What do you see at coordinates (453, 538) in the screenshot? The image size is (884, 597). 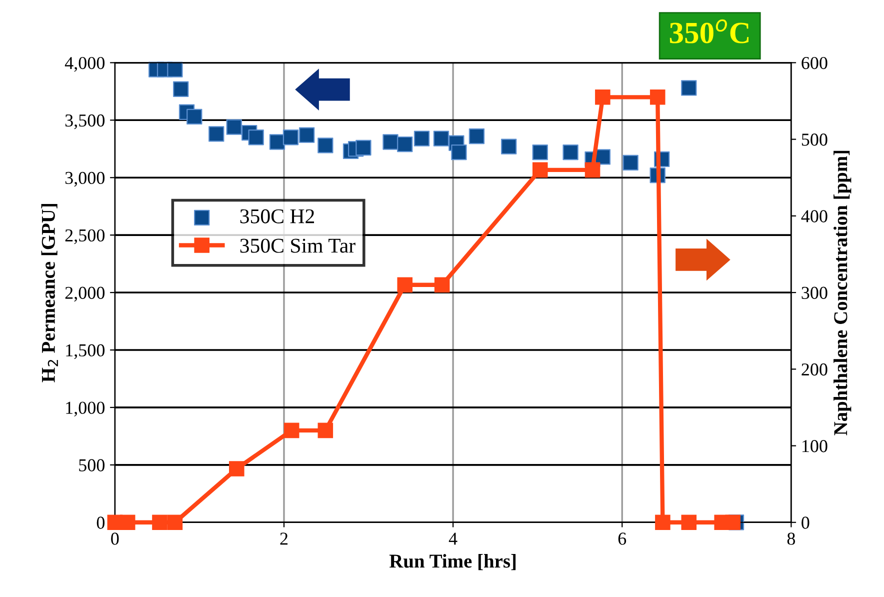 I see `x-tick-label: 4` at bounding box center [453, 538].